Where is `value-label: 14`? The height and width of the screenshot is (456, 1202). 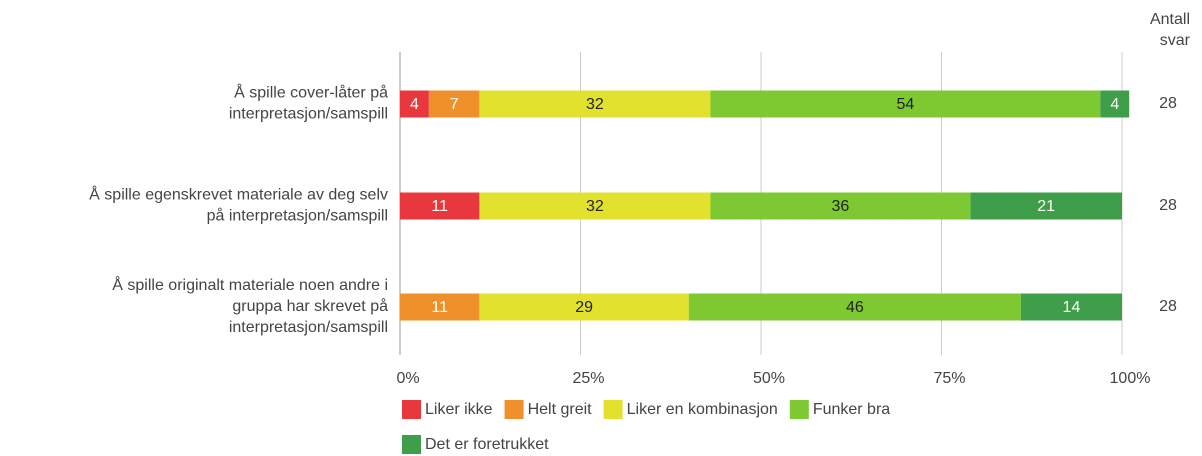 value-label: 14 is located at coordinates (1072, 307).